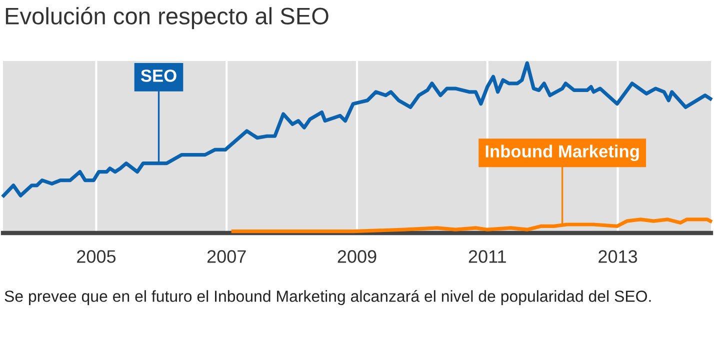 This screenshot has height=340, width=714. Describe the element at coordinates (226, 256) in the screenshot. I see `x-tick-label: 2007` at that location.